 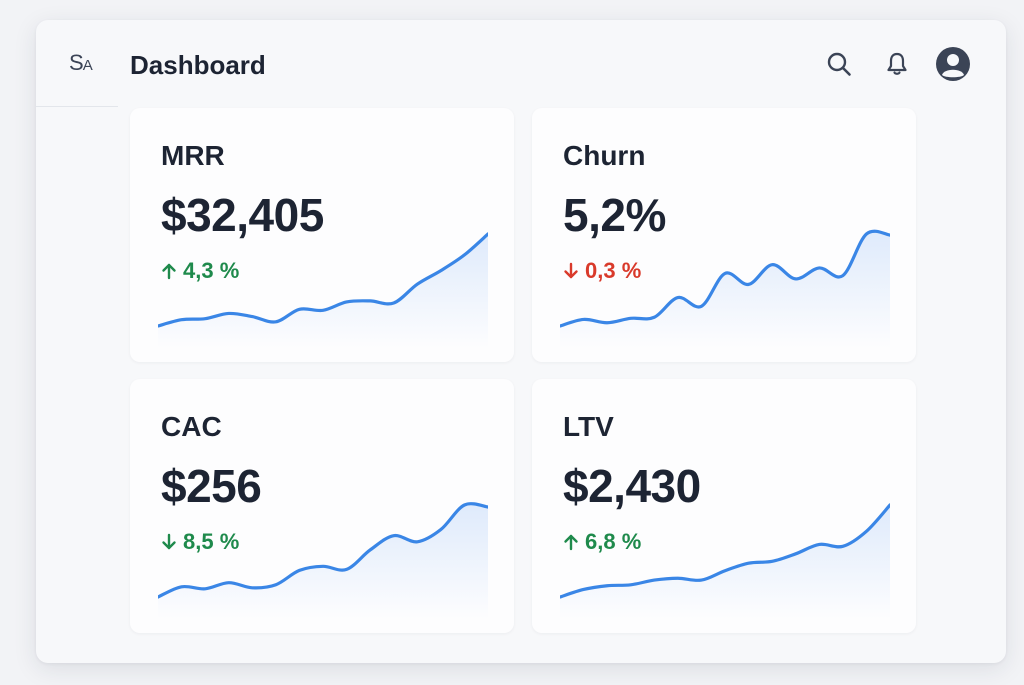 What do you see at coordinates (193, 155) in the screenshot?
I see `metric-title: MRR` at bounding box center [193, 155].